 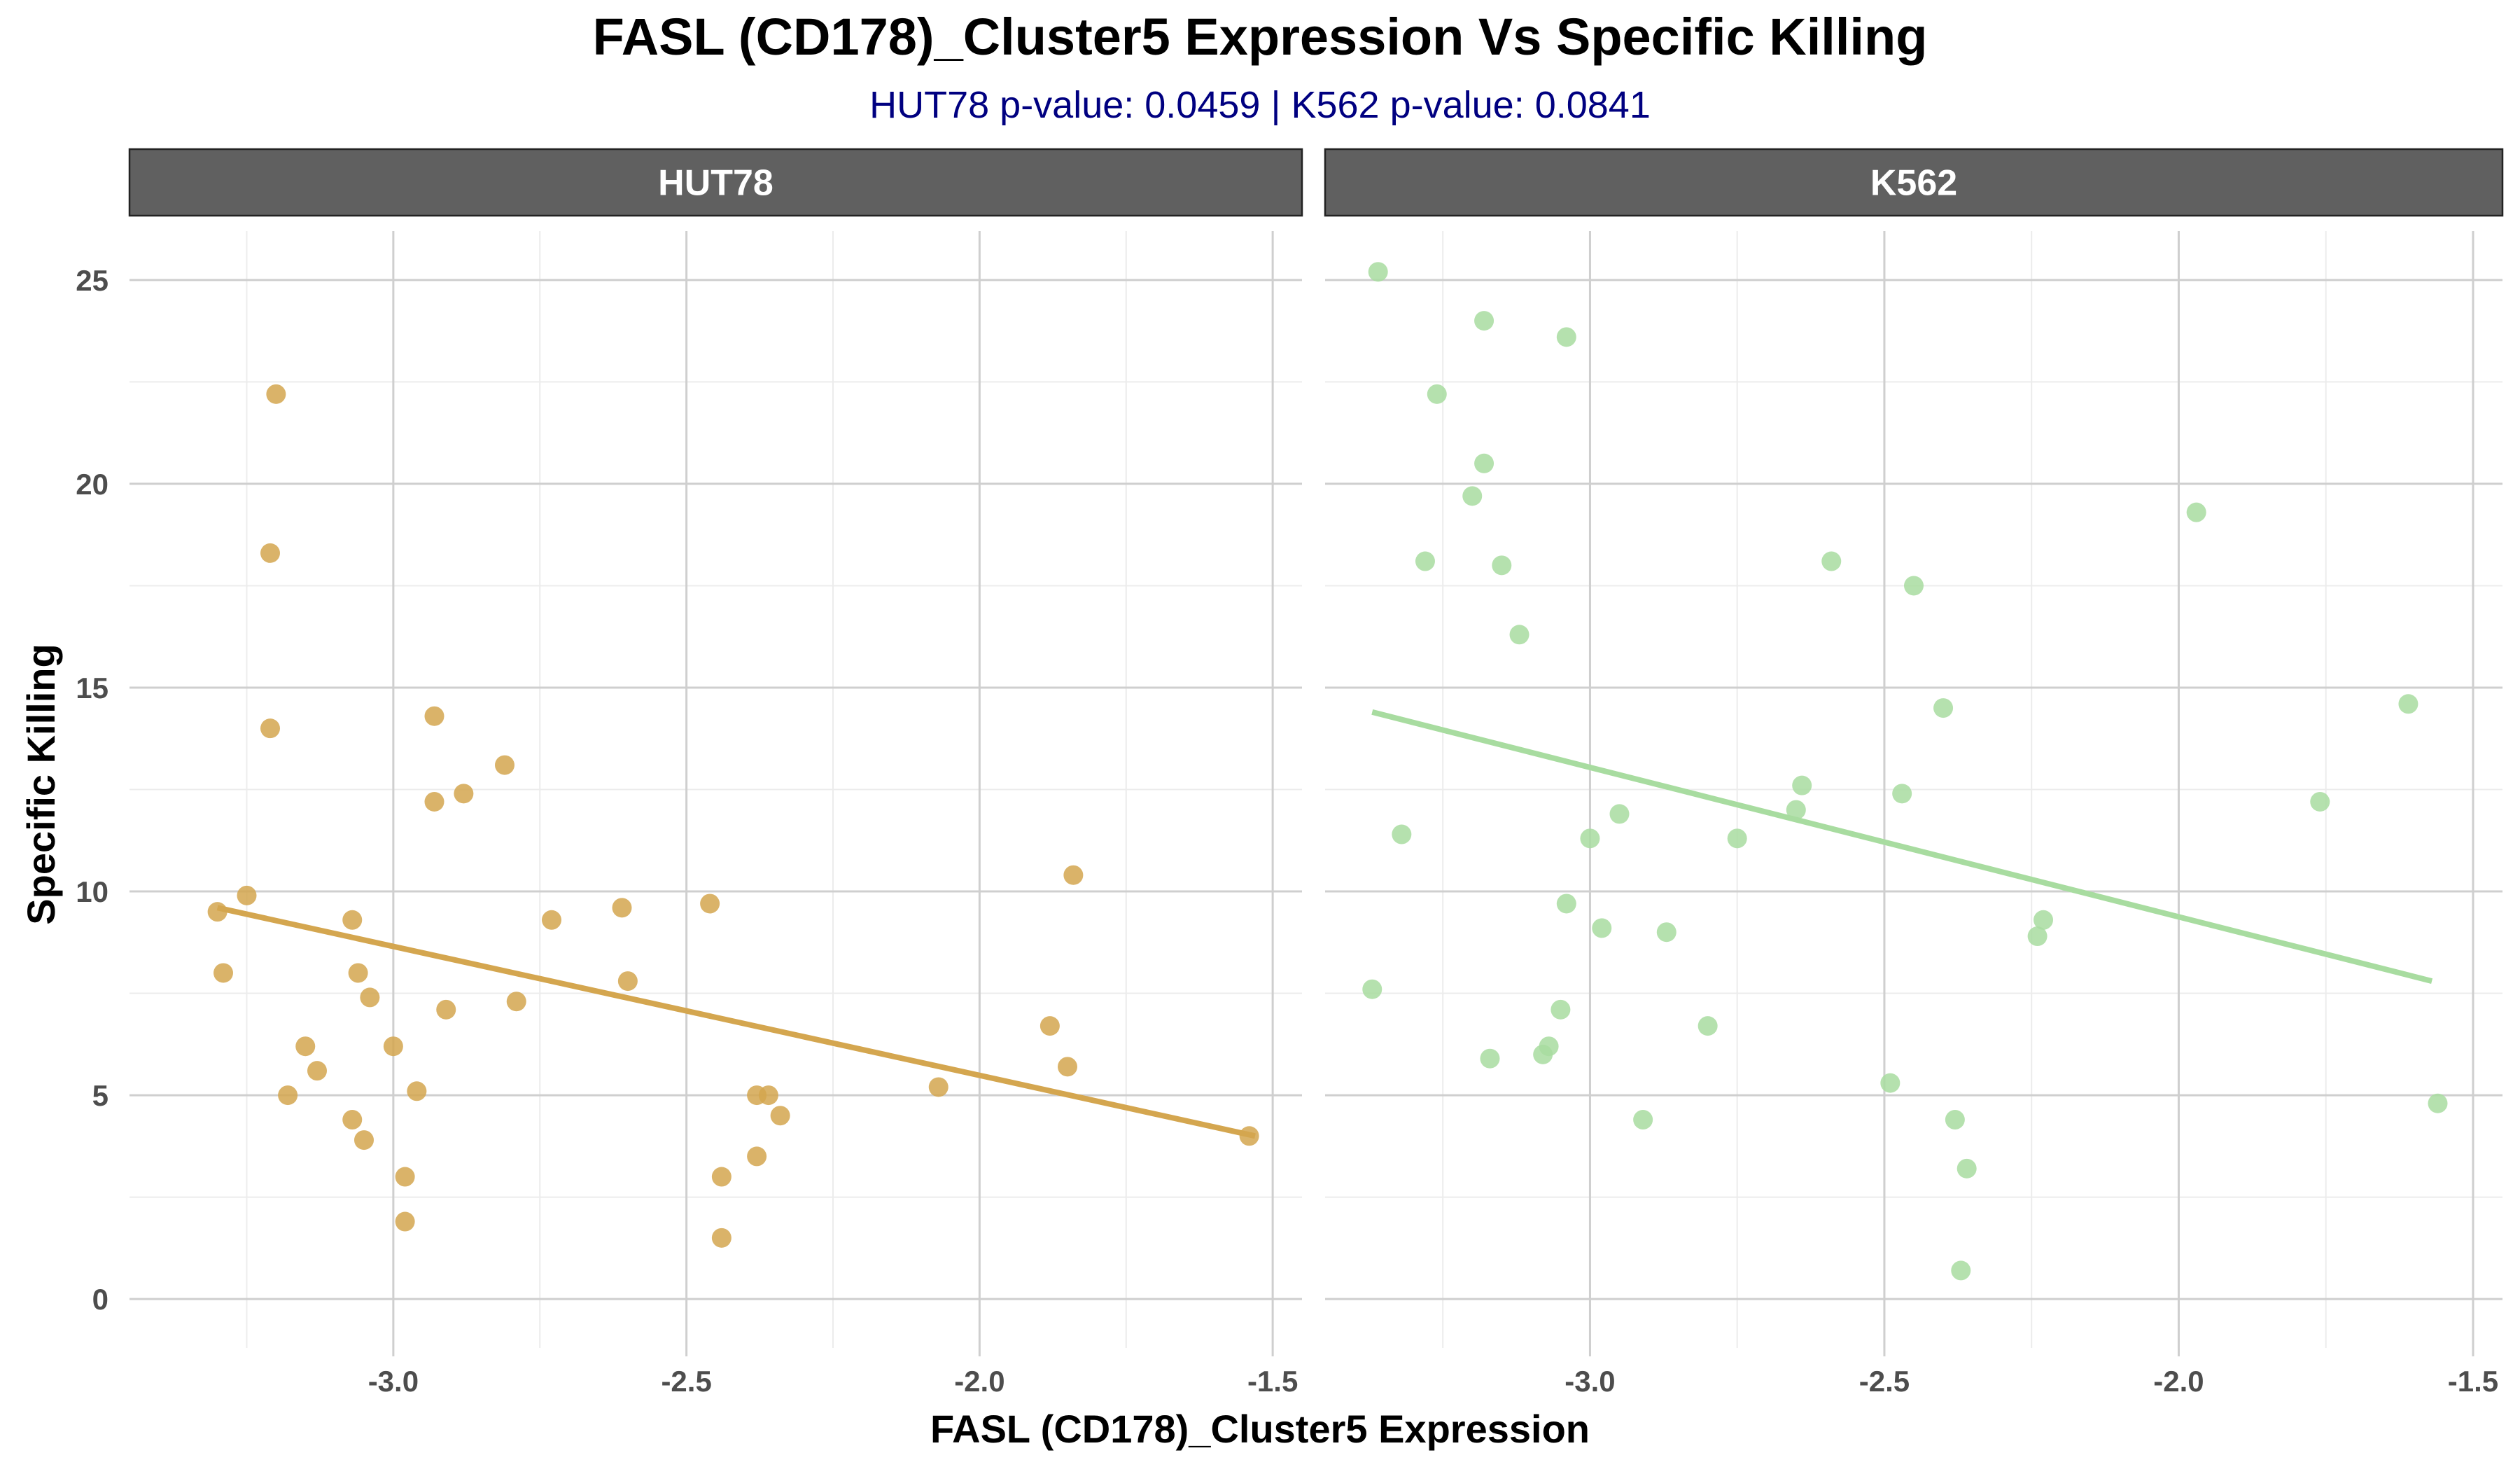 What do you see at coordinates (41, 784) in the screenshot?
I see `y-axis-title: Specific Killing` at bounding box center [41, 784].